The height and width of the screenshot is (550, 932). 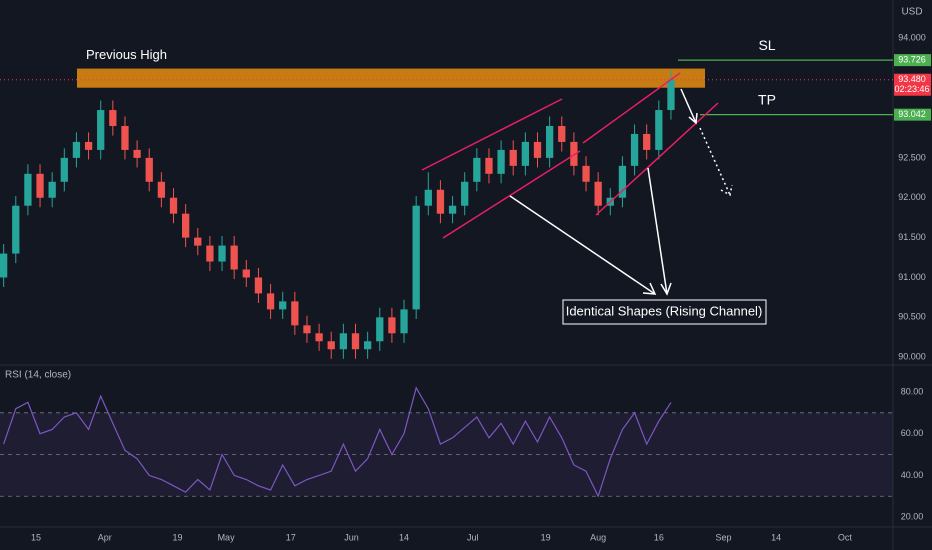 What do you see at coordinates (473, 537) in the screenshot?
I see `x-tick-label: Jul` at bounding box center [473, 537].